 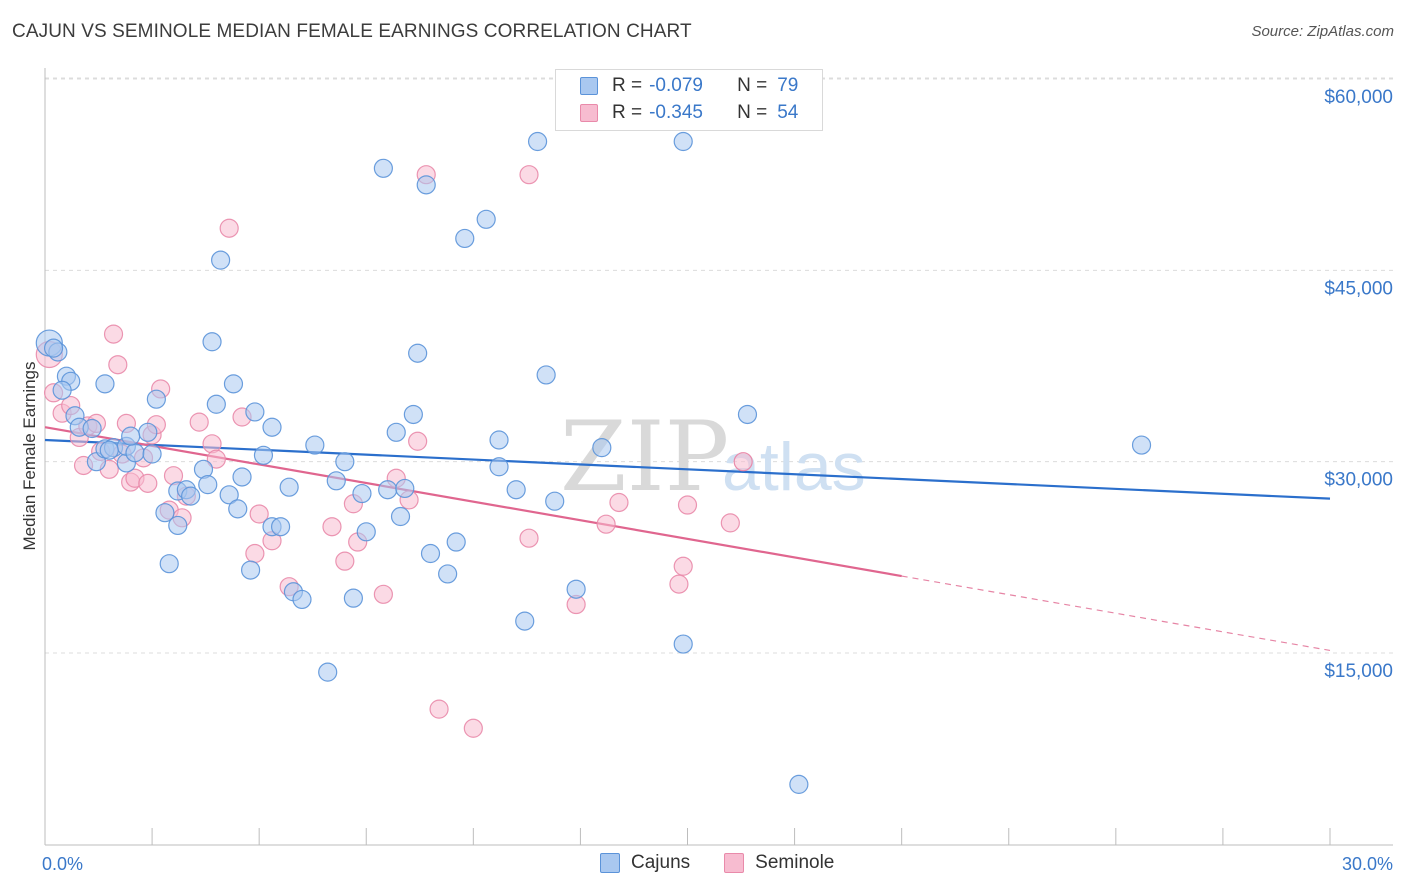 What do you see at coordinates (644, 457) in the screenshot?
I see `watermark-zip: ZIP` at bounding box center [644, 457].